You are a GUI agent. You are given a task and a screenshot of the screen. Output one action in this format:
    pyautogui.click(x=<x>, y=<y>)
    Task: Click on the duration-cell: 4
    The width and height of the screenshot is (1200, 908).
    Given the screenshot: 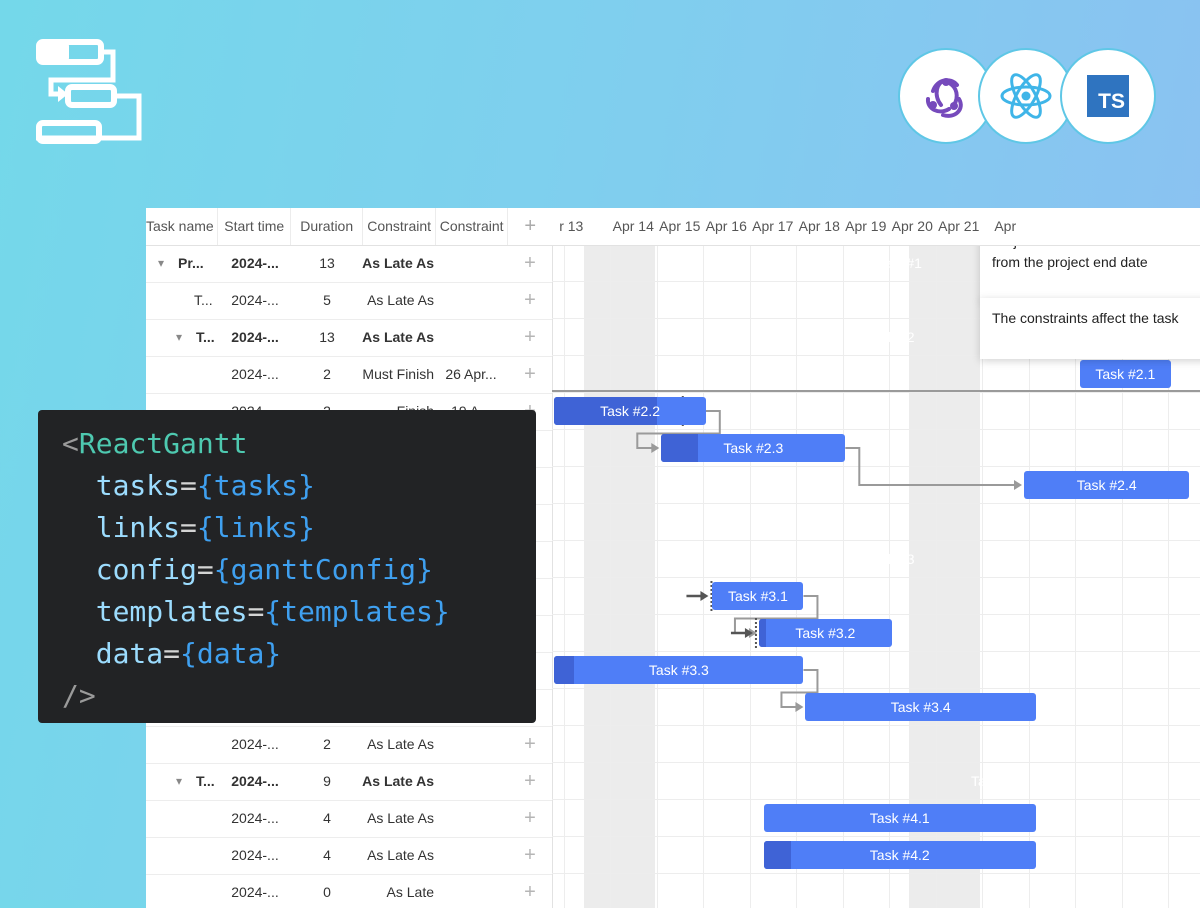 What is the action you would take?
    pyautogui.click(x=327, y=855)
    